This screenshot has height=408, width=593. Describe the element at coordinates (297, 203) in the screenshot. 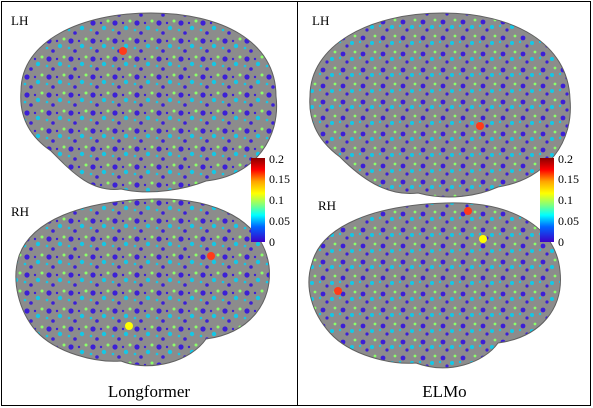

I see `panel-divider` at that location.